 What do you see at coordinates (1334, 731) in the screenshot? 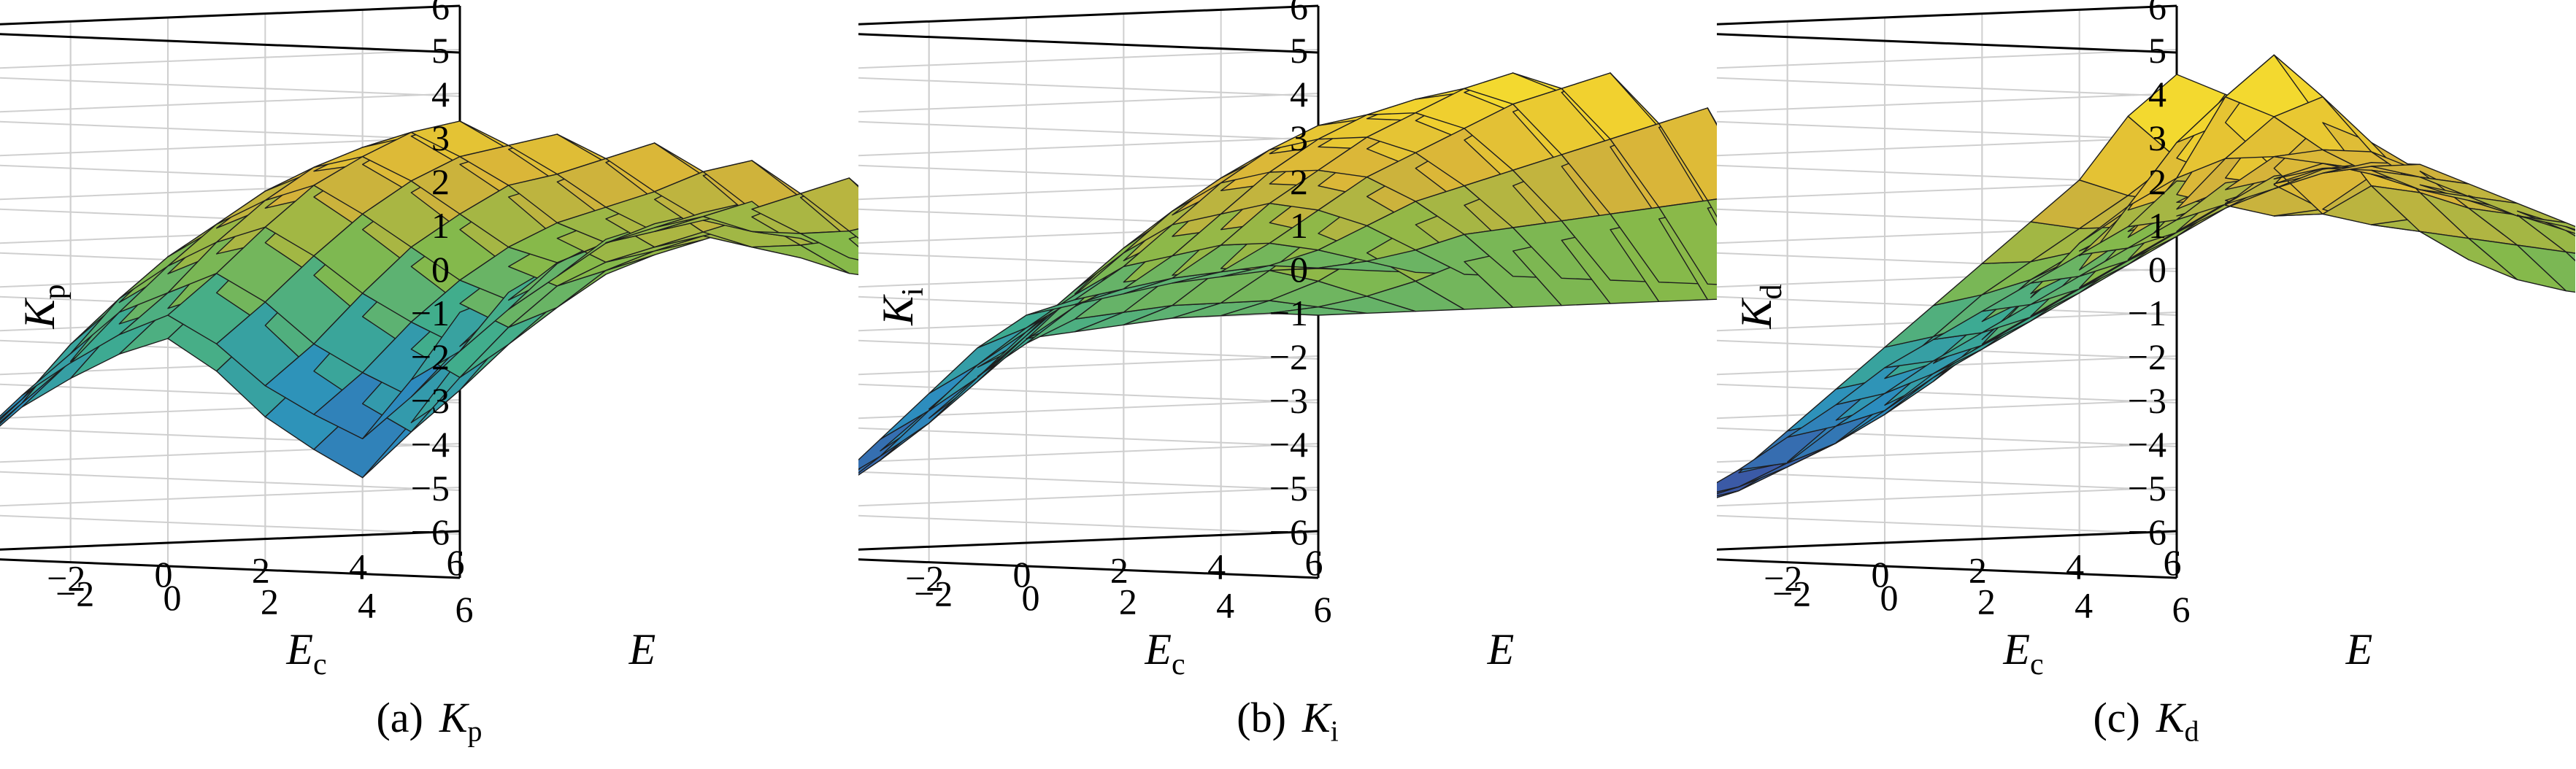
I see `caption-subscript: i` at bounding box center [1334, 731].